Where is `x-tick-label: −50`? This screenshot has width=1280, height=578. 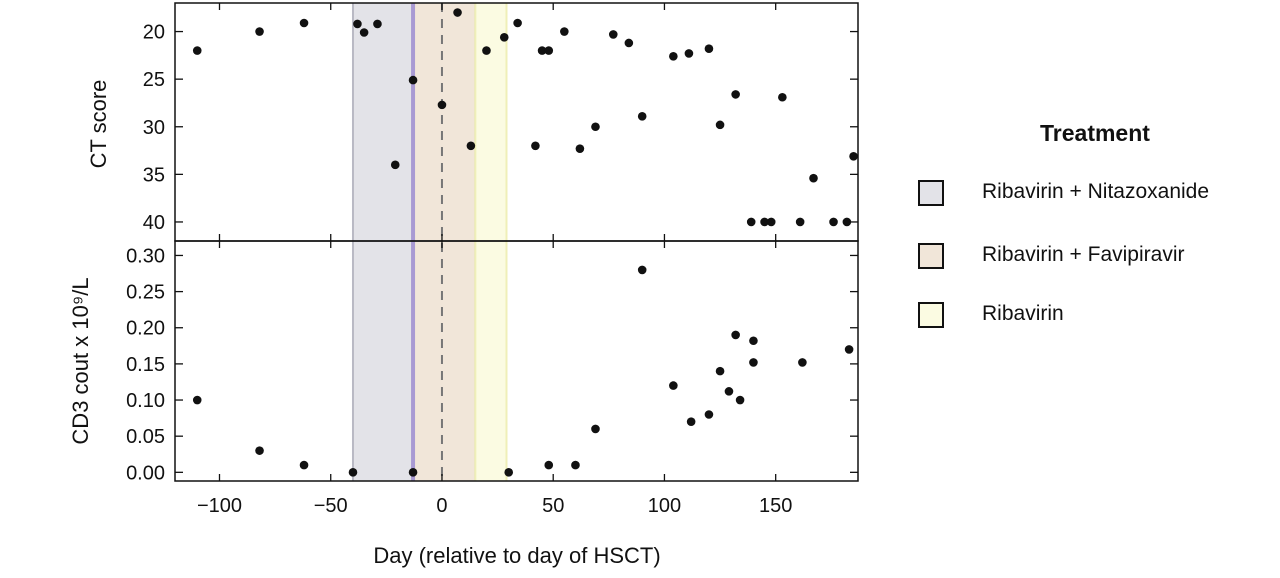 x-tick-label: −50 is located at coordinates (331, 506).